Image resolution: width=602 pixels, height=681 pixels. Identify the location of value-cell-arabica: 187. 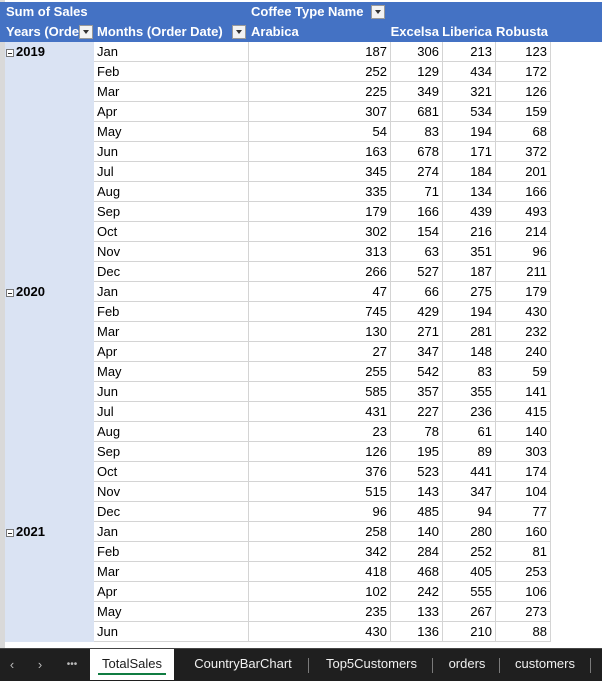
(319, 52).